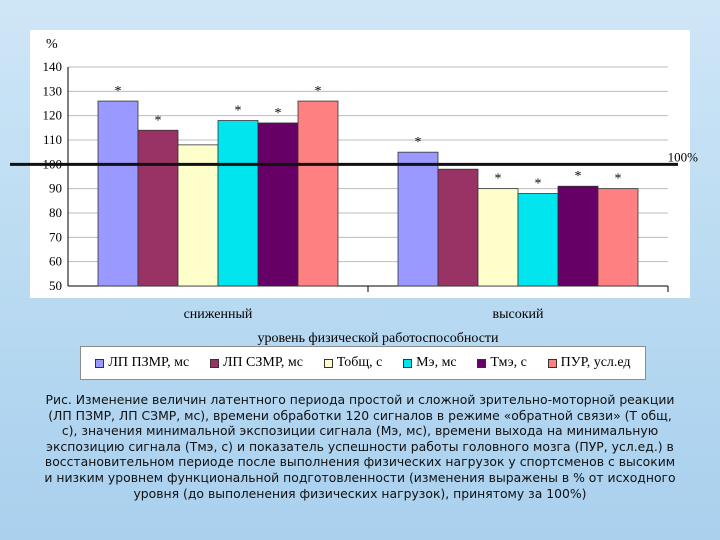 The image size is (720, 540). Describe the element at coordinates (55, 188) in the screenshot. I see `y-tick-label: 90` at that location.